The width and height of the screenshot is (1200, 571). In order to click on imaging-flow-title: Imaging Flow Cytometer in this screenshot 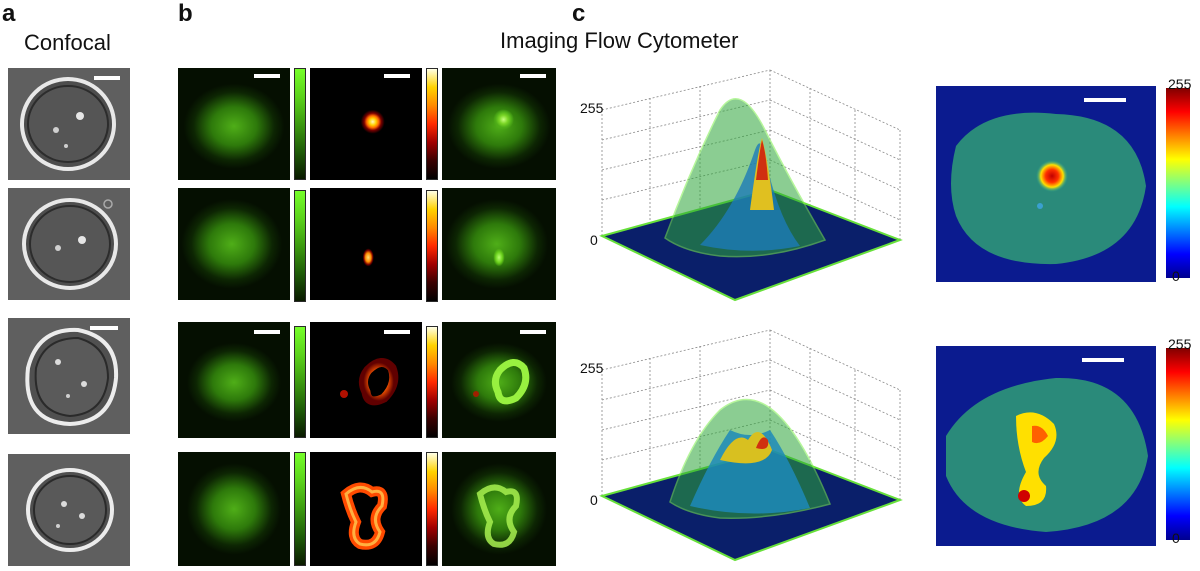, I will do `click(619, 40)`.